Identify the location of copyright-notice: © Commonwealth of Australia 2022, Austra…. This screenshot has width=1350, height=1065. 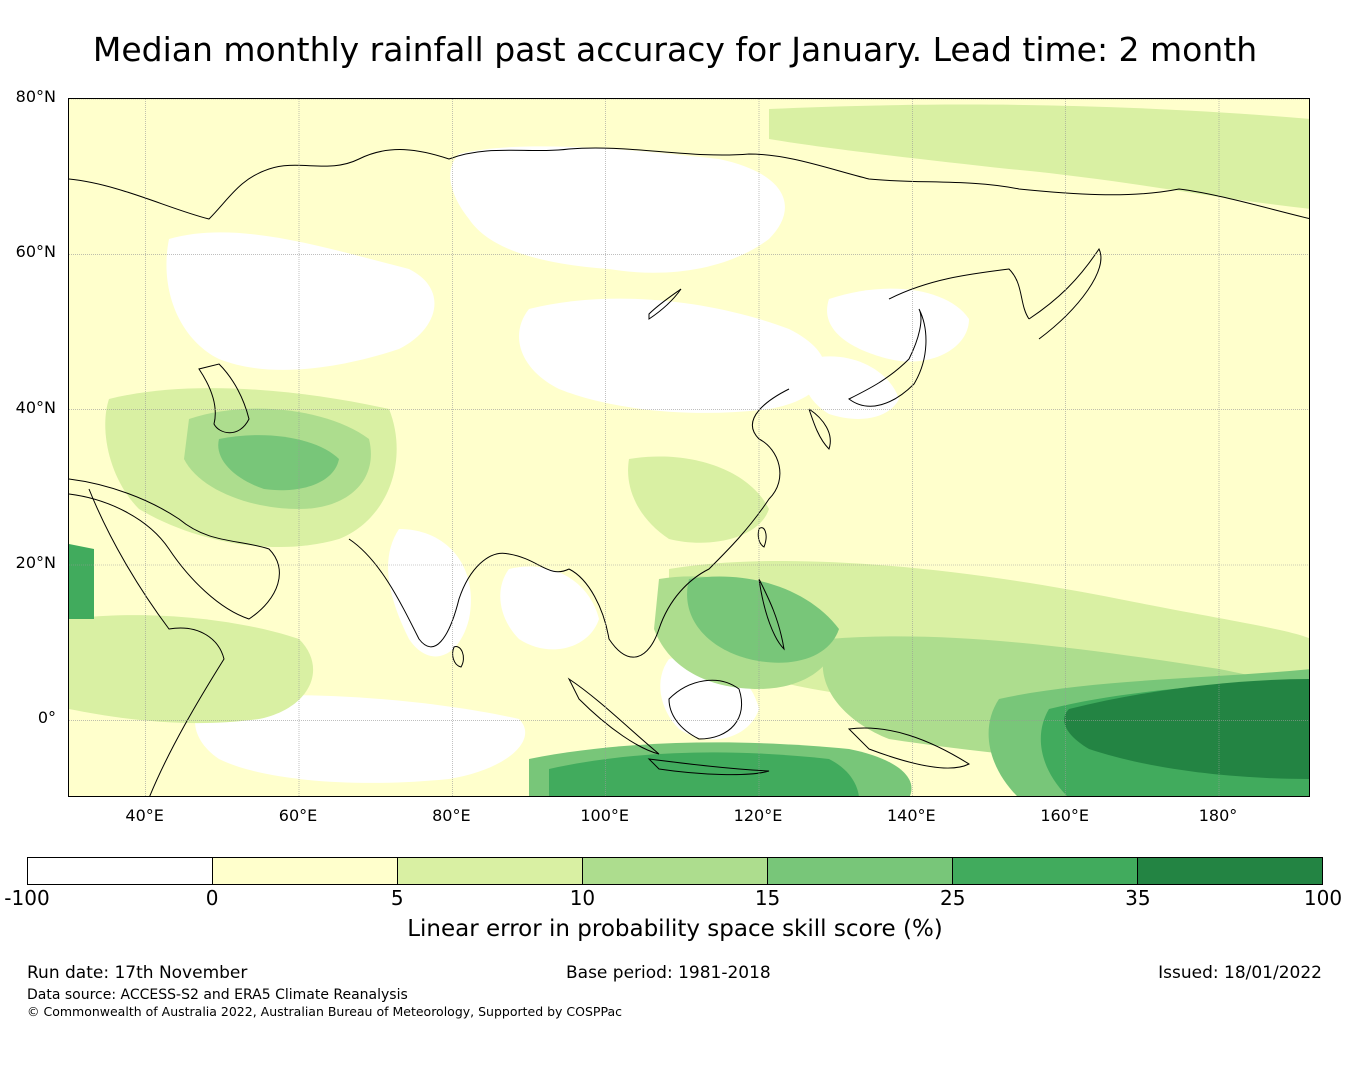
(324, 1011).